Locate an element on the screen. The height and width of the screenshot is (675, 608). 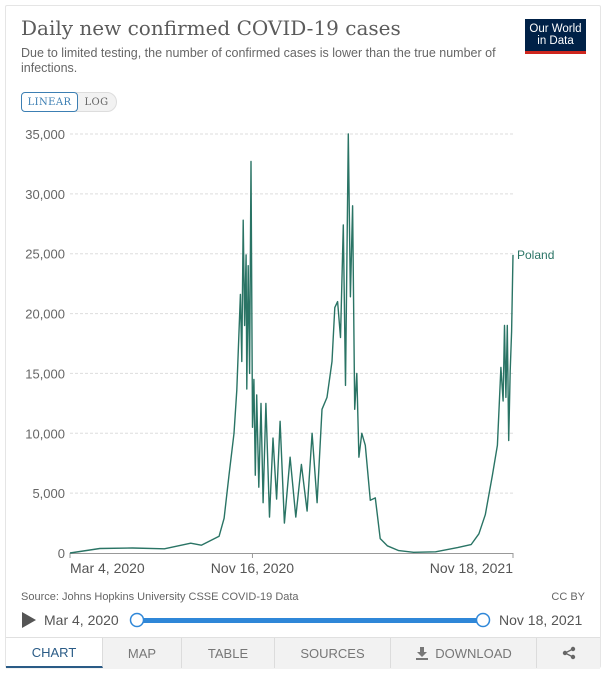
y-tick-label: 20,000 is located at coordinates (45, 314).